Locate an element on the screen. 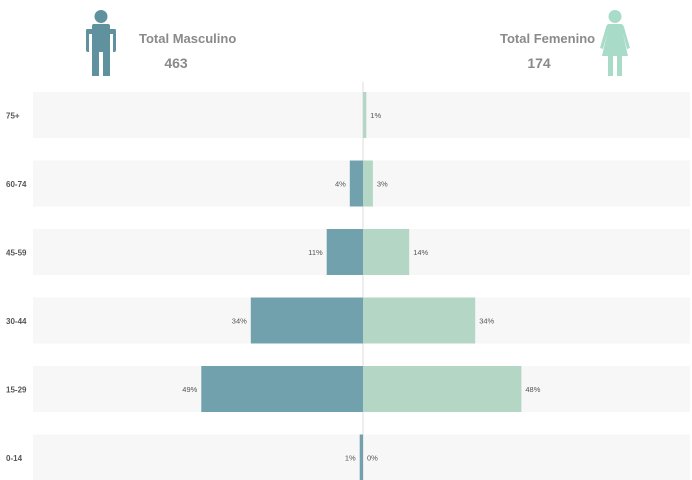 This screenshot has height=480, width=692. male-value-label: 34% is located at coordinates (239, 321).